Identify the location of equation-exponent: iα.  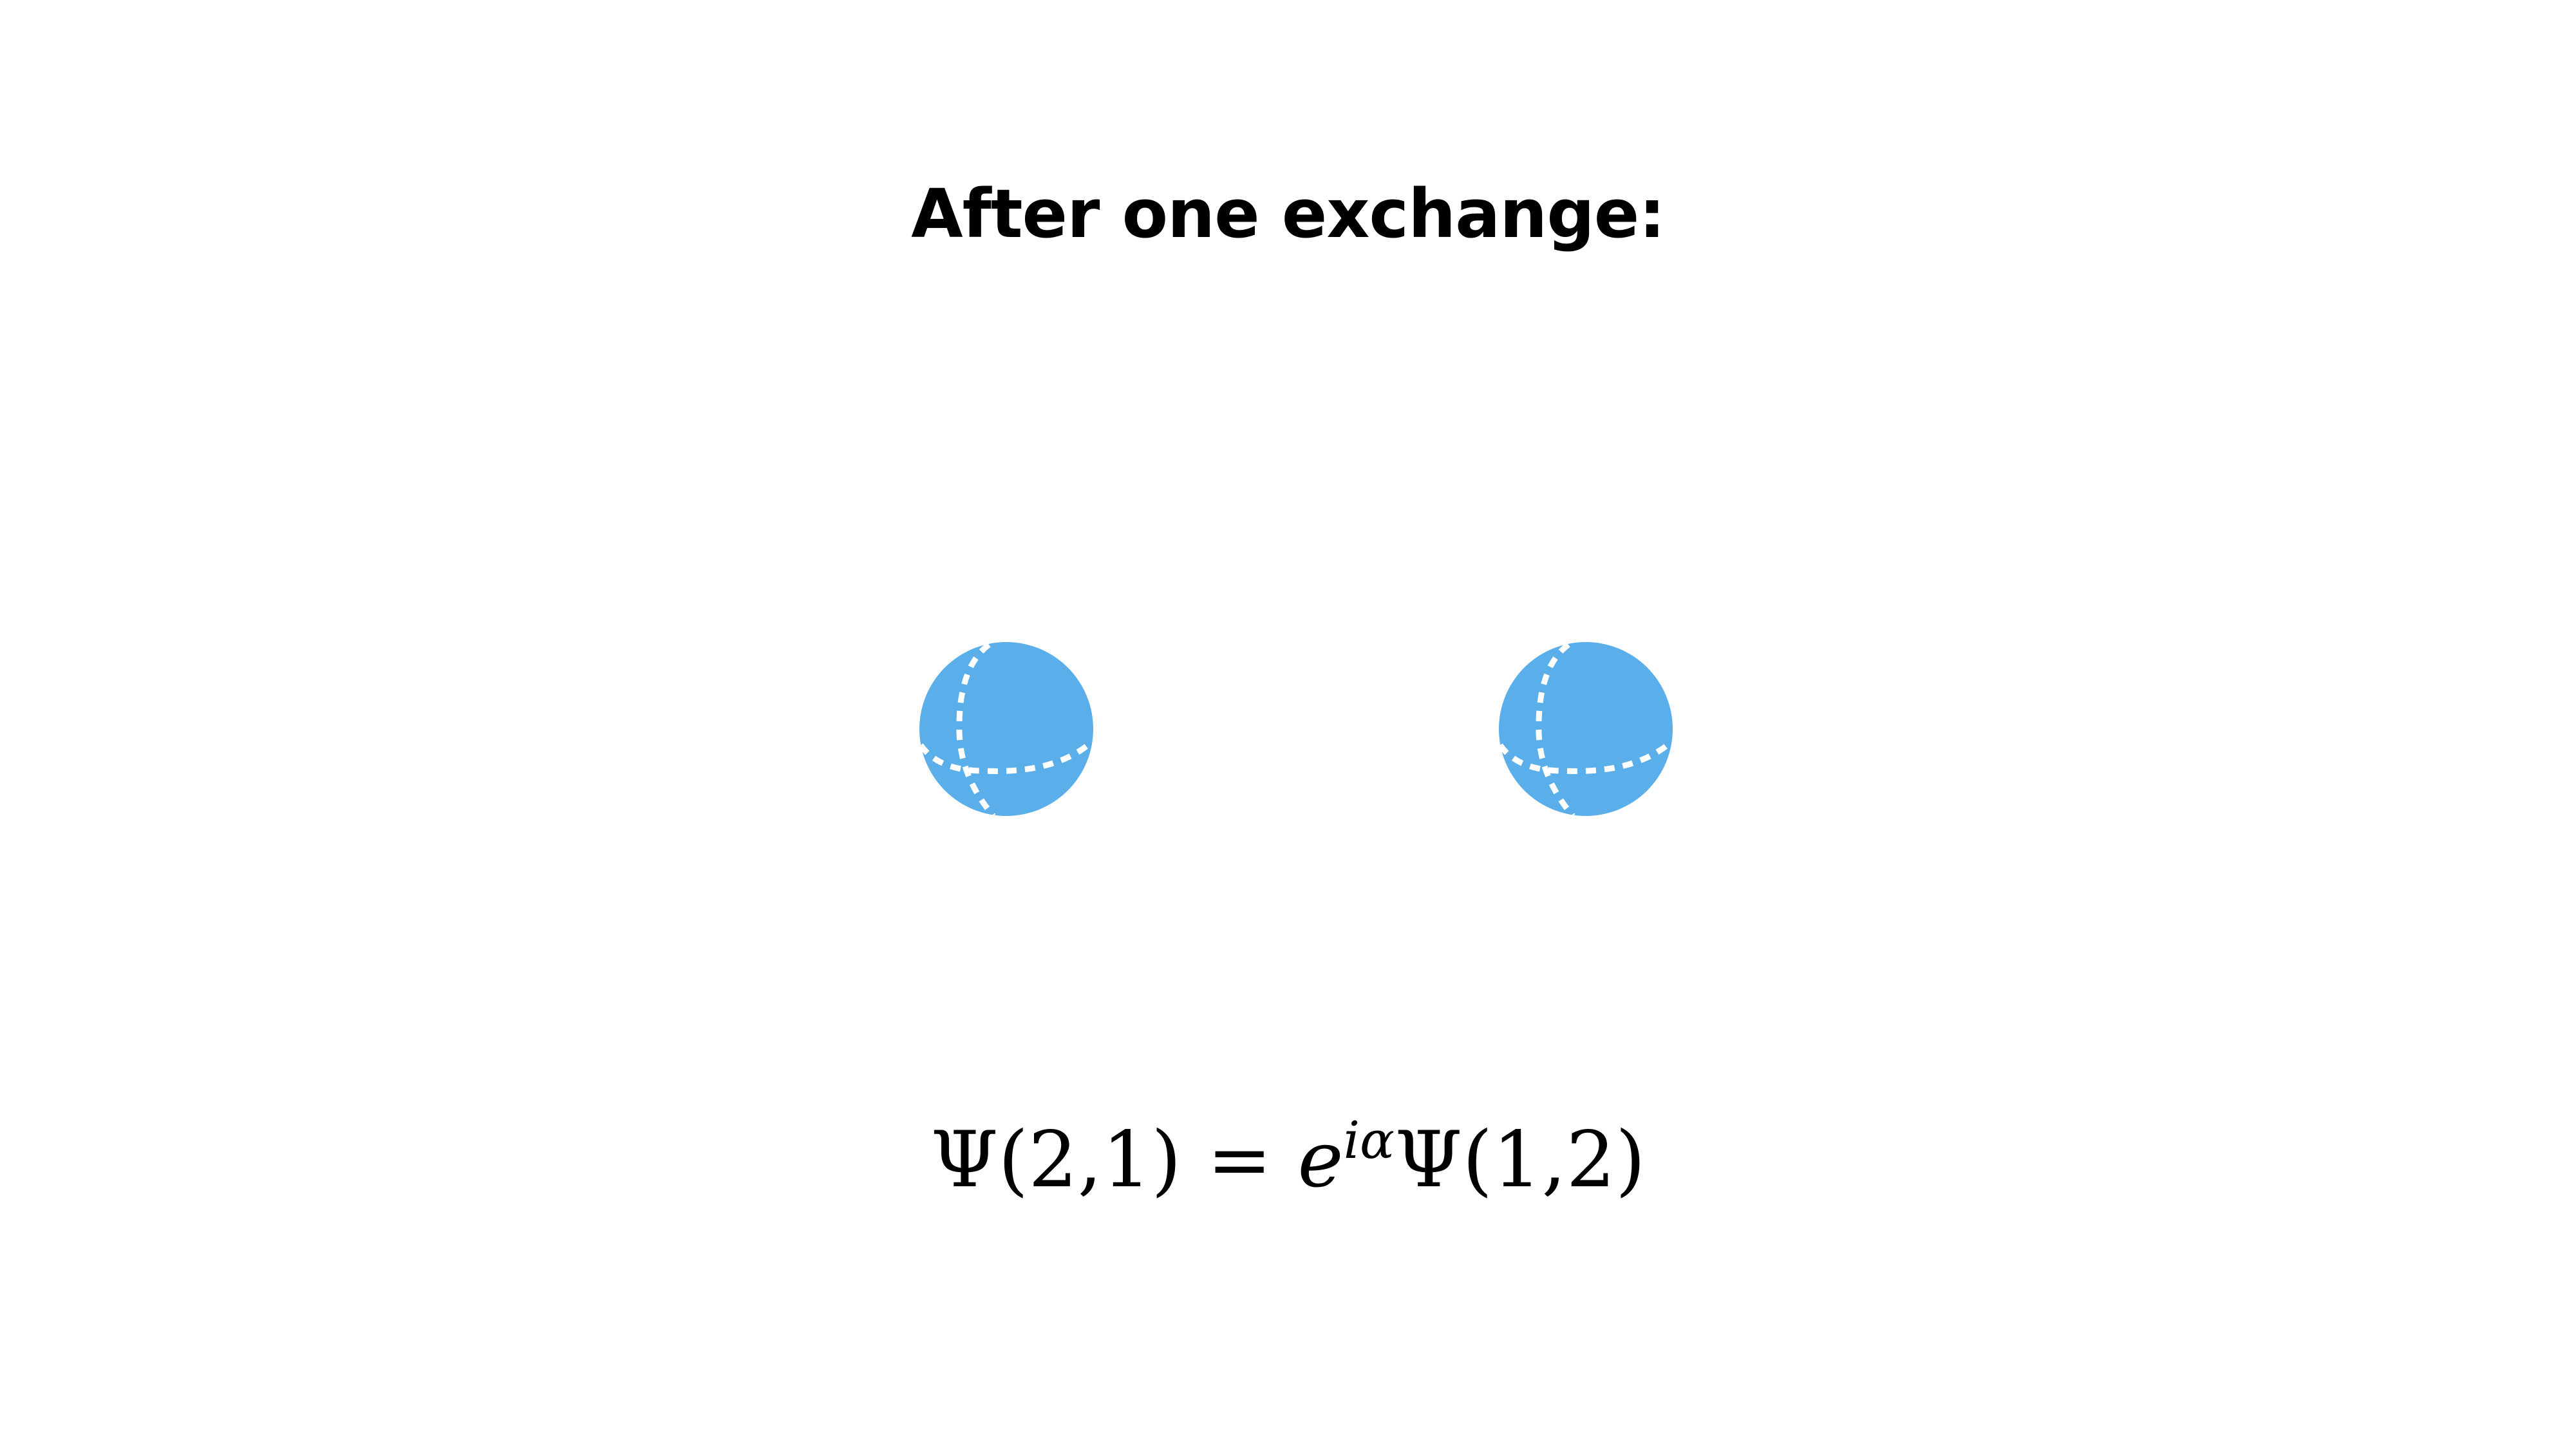
(1369, 1140).